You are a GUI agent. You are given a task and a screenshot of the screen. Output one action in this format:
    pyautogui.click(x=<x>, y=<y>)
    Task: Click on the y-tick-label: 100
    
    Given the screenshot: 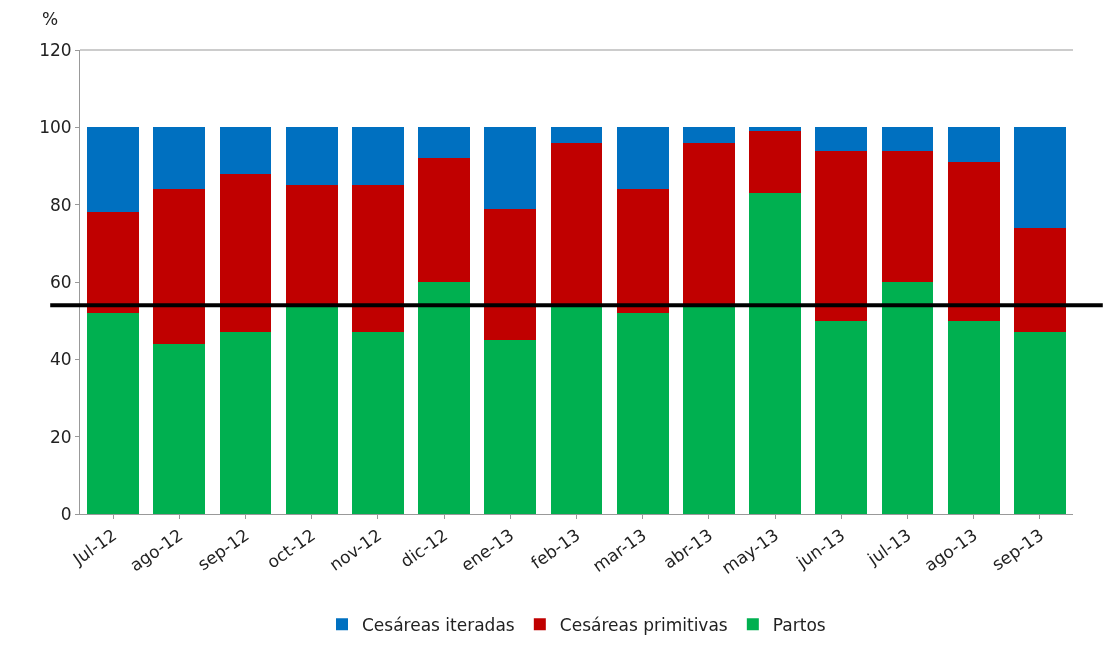 What is the action you would take?
    pyautogui.click(x=55, y=127)
    